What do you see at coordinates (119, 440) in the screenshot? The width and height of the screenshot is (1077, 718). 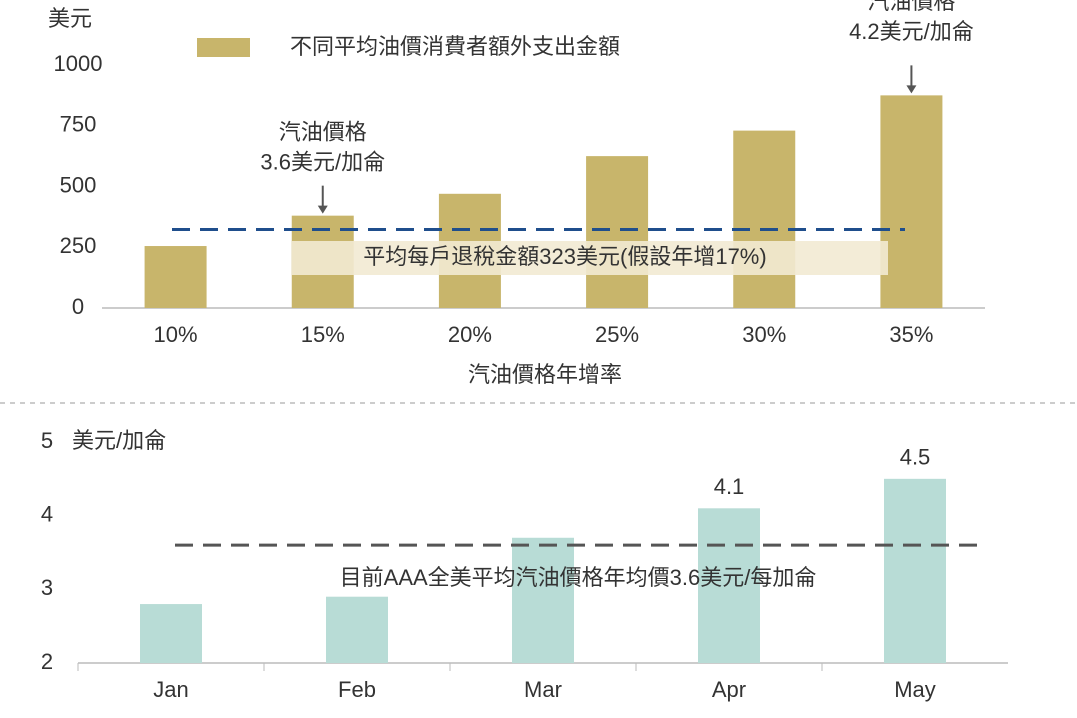 I see `y-axis-label: 美元/加侖` at bounding box center [119, 440].